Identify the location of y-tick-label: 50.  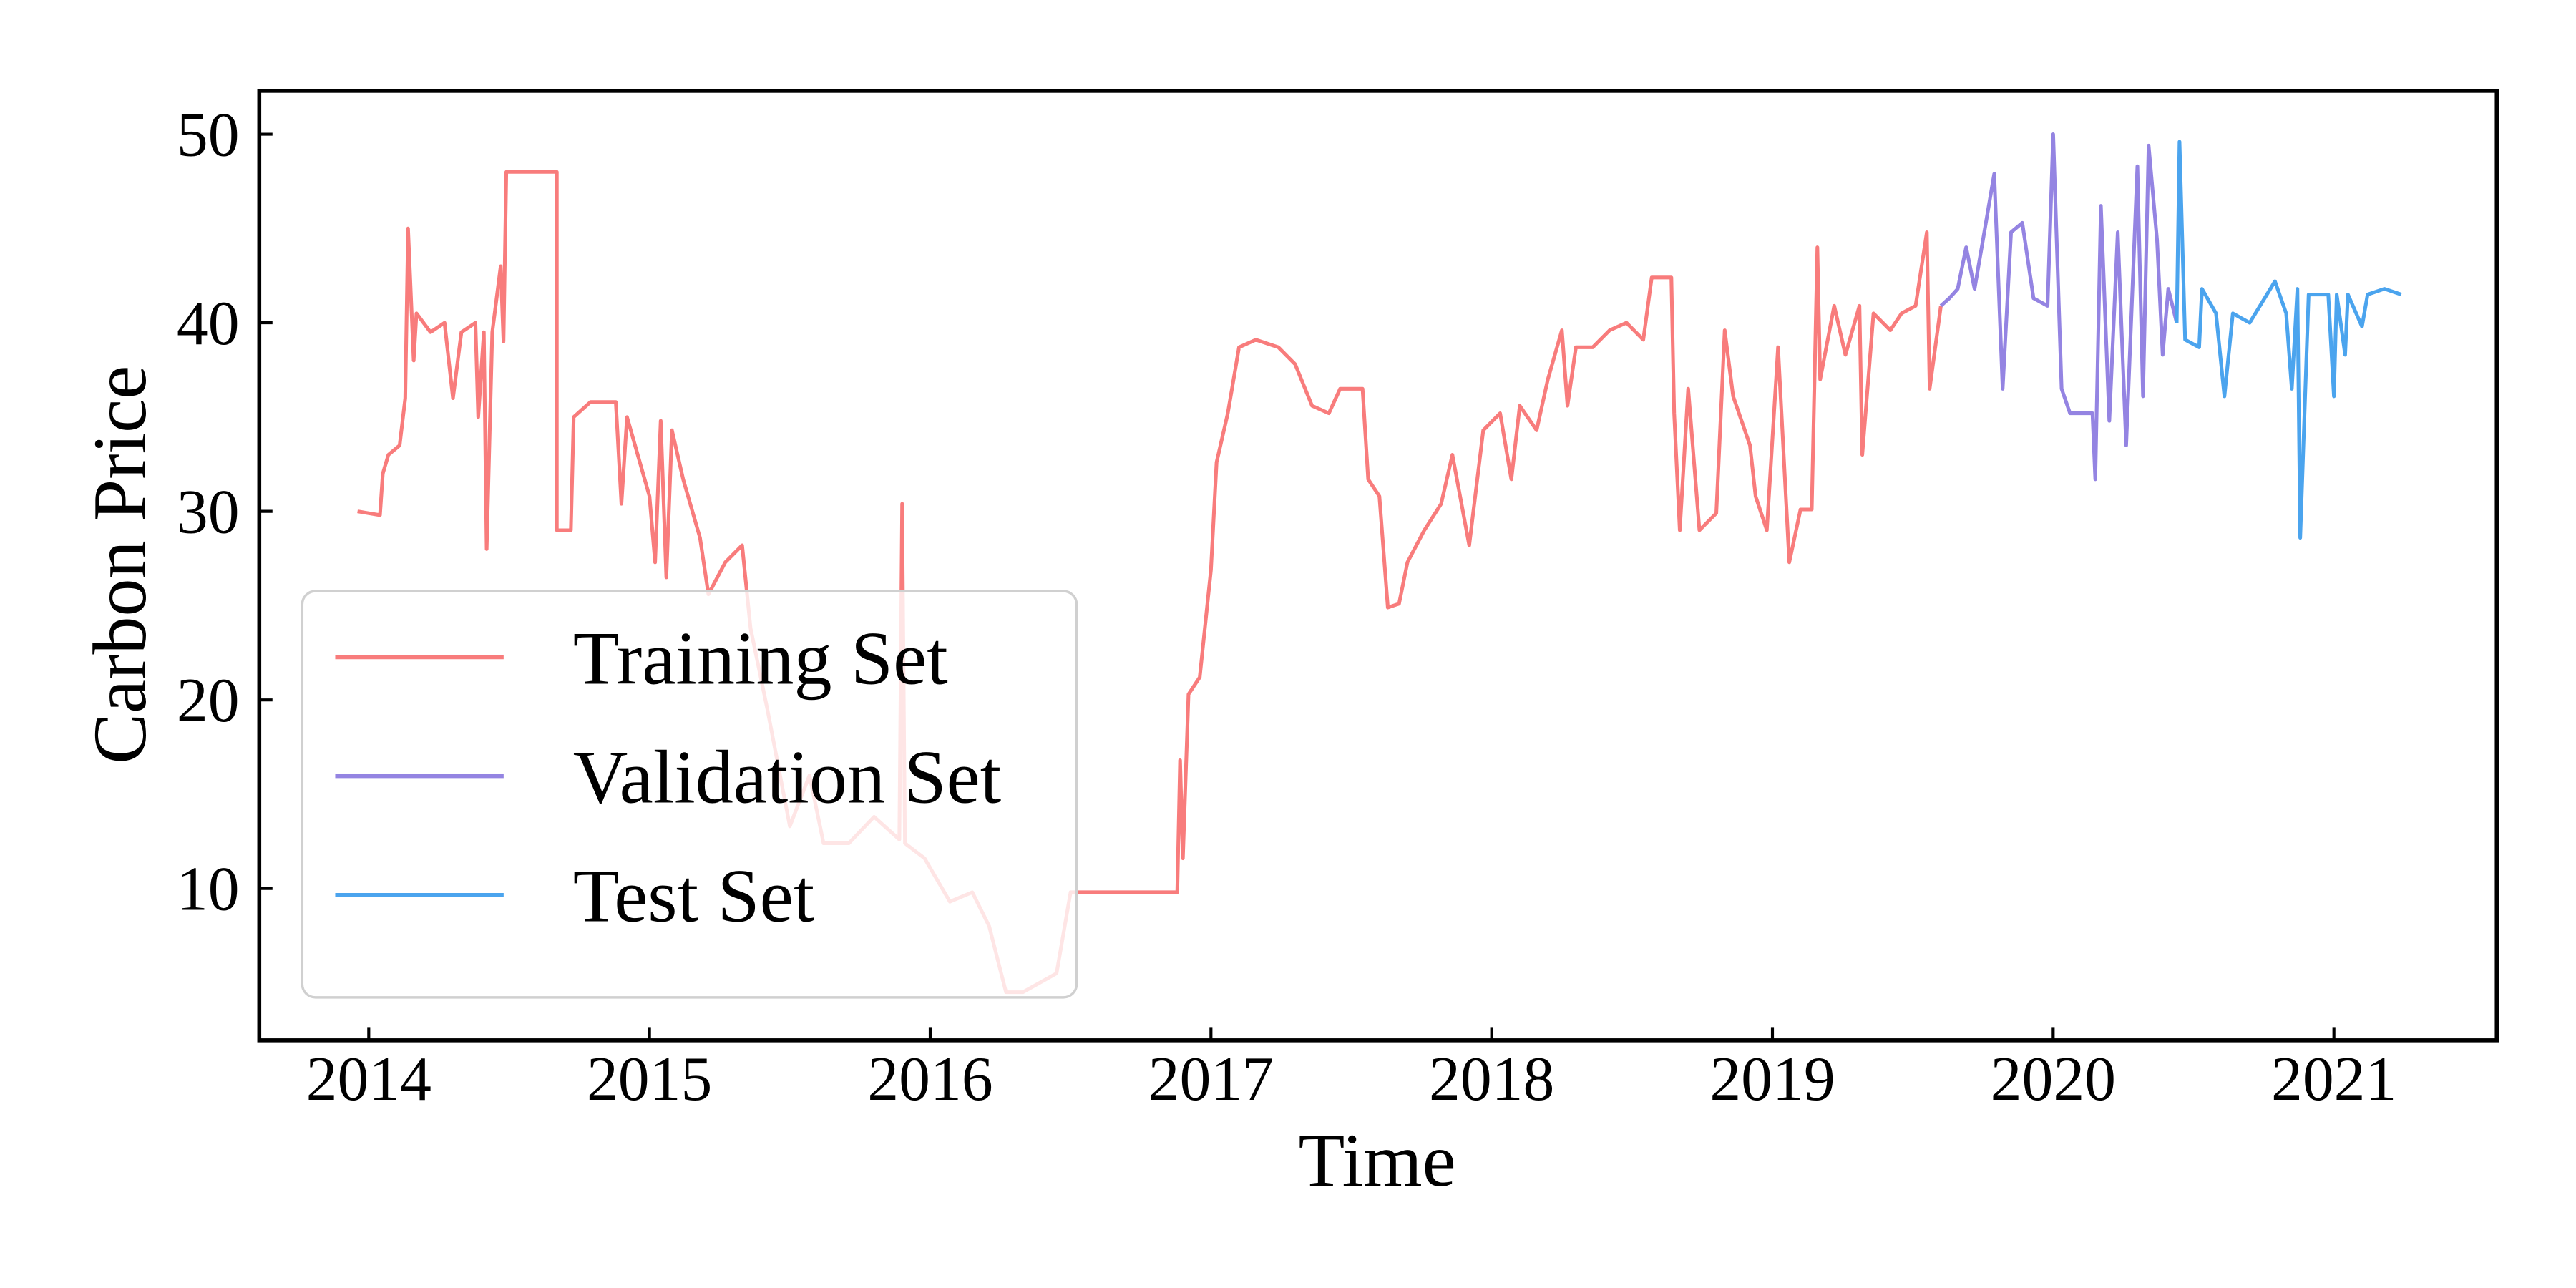
(208, 135).